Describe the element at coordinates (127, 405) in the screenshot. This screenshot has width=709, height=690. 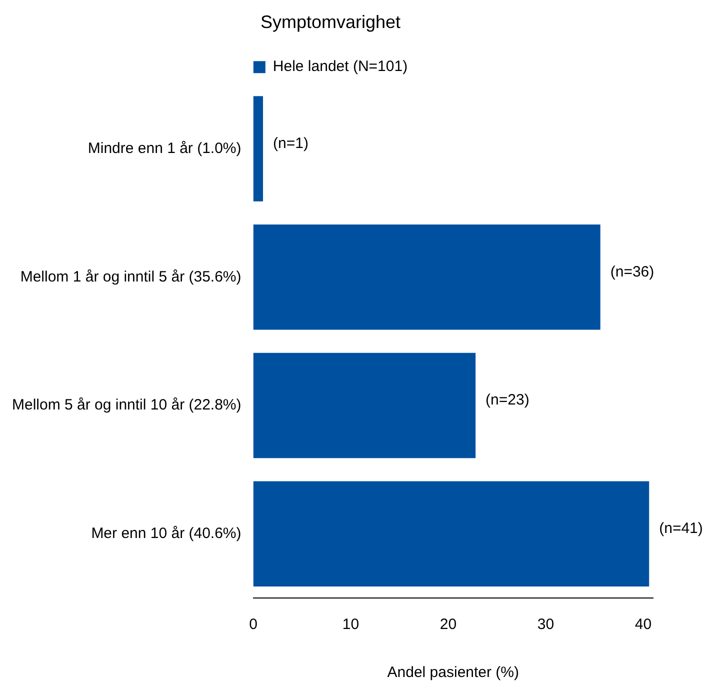
I see `y-tick-label: Mellom 5 år og inntil 10 år (22.8%)` at that location.